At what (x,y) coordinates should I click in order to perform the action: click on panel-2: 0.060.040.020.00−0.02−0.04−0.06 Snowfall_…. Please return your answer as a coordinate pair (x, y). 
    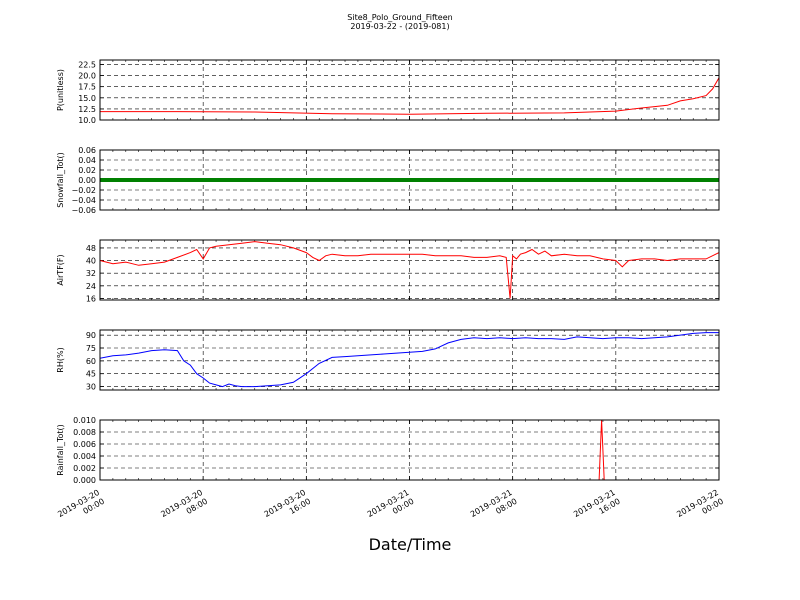
    Looking at the image, I should click on (388, 180).